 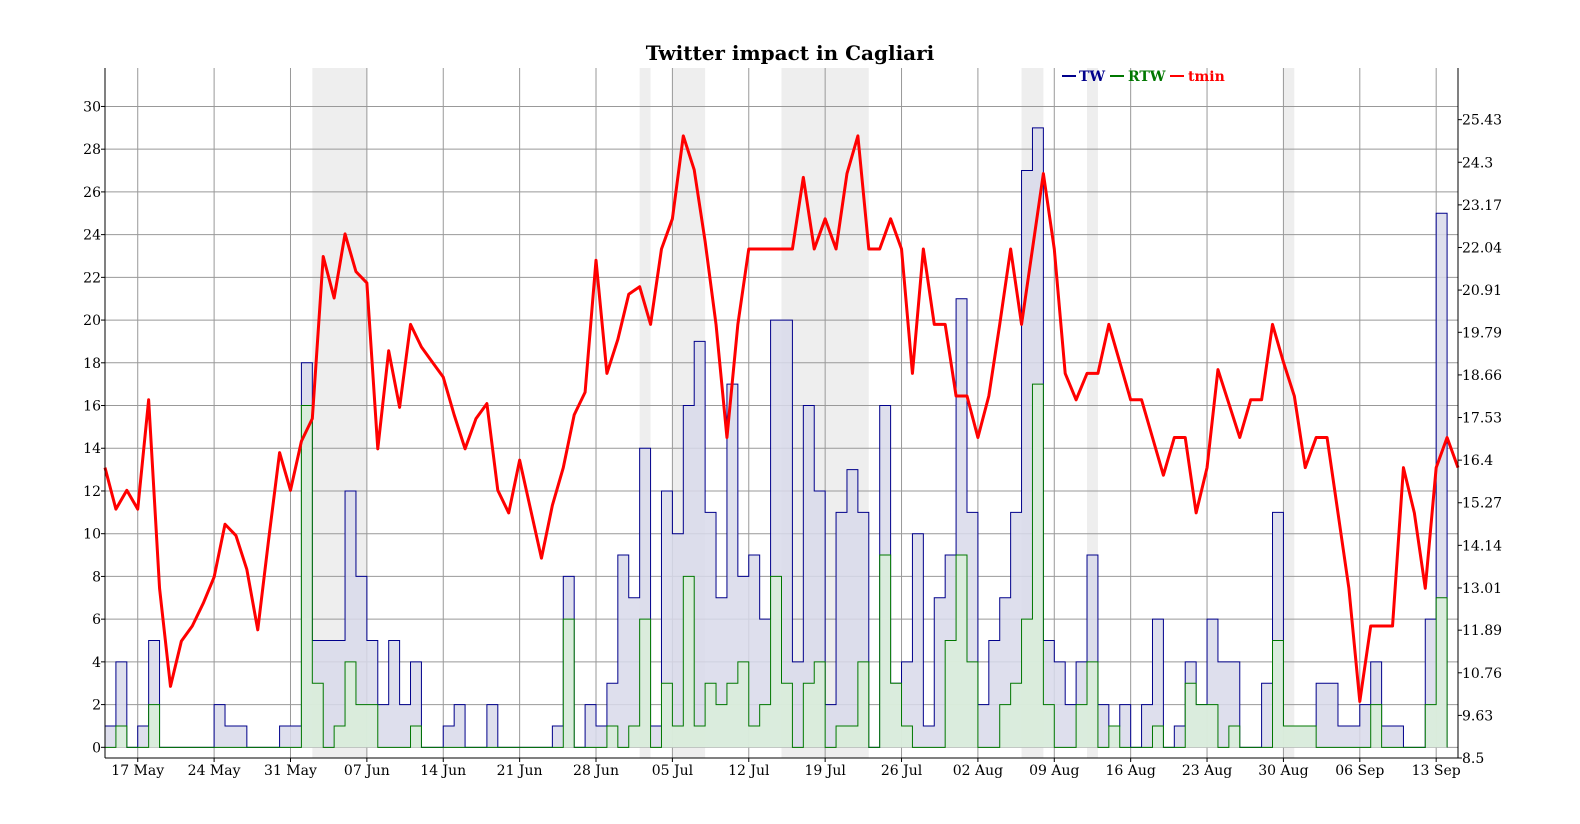 I want to click on y-tick-label-left: 2, so click(x=96, y=706).